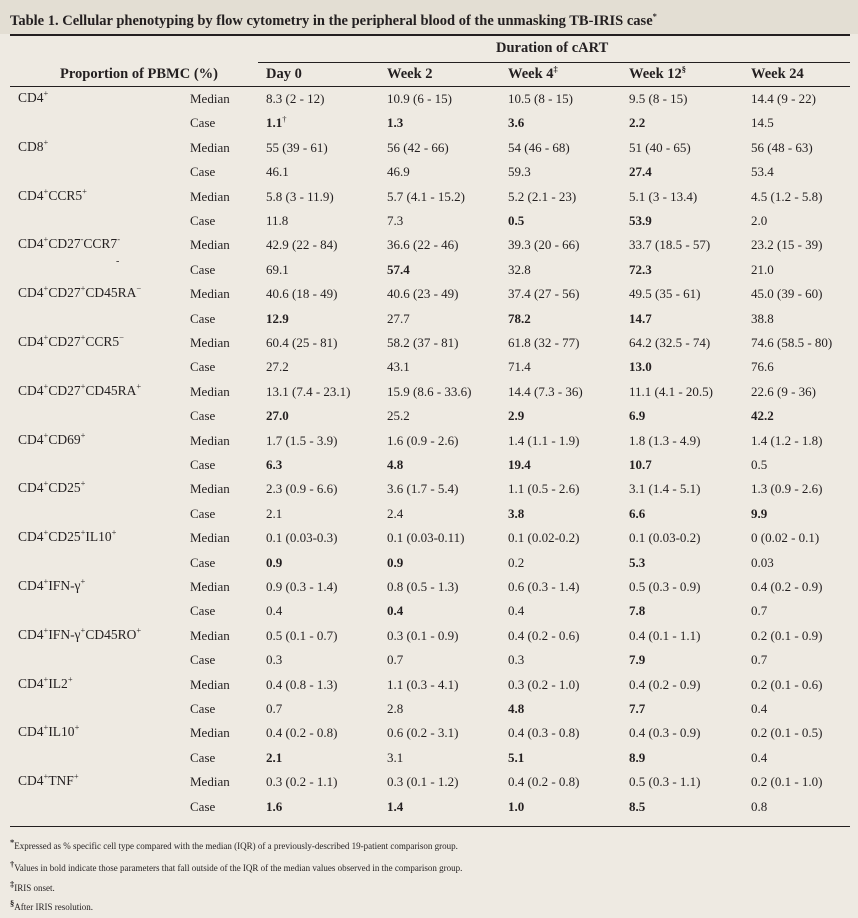  Describe the element at coordinates (302, 635) in the screenshot. I see `median-cell: 0.5 (0.1 - 0.7)` at that location.